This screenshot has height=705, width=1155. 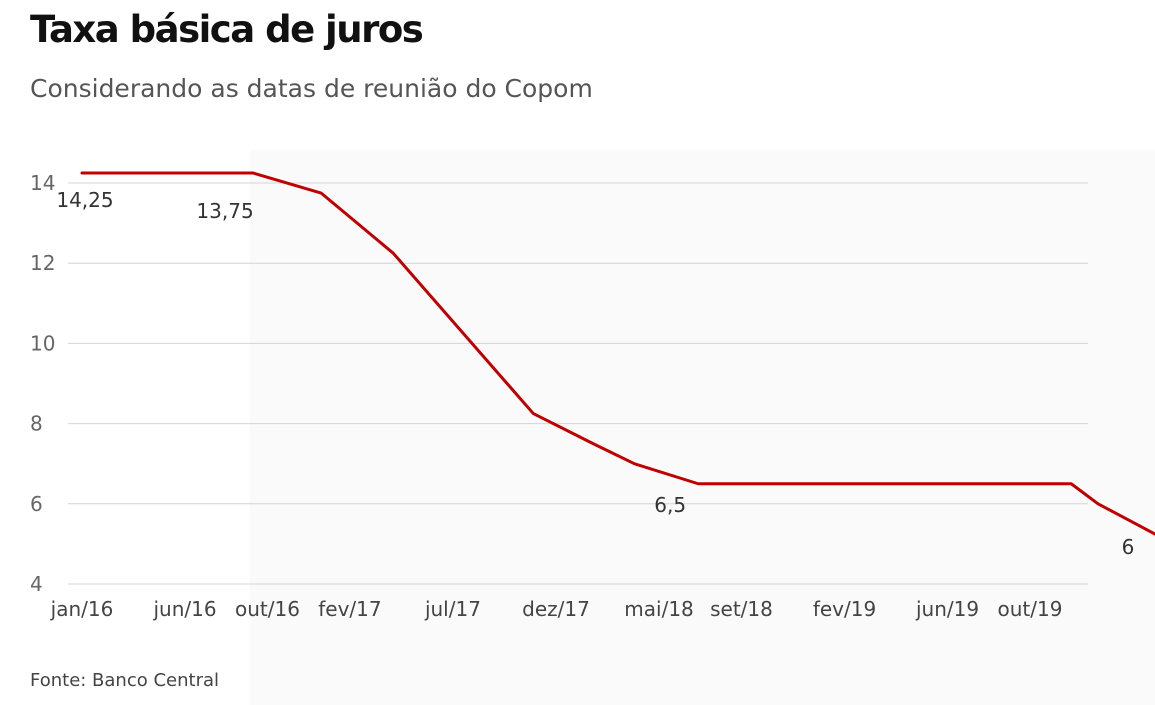 I want to click on y-tick-label: 12, so click(x=42, y=263).